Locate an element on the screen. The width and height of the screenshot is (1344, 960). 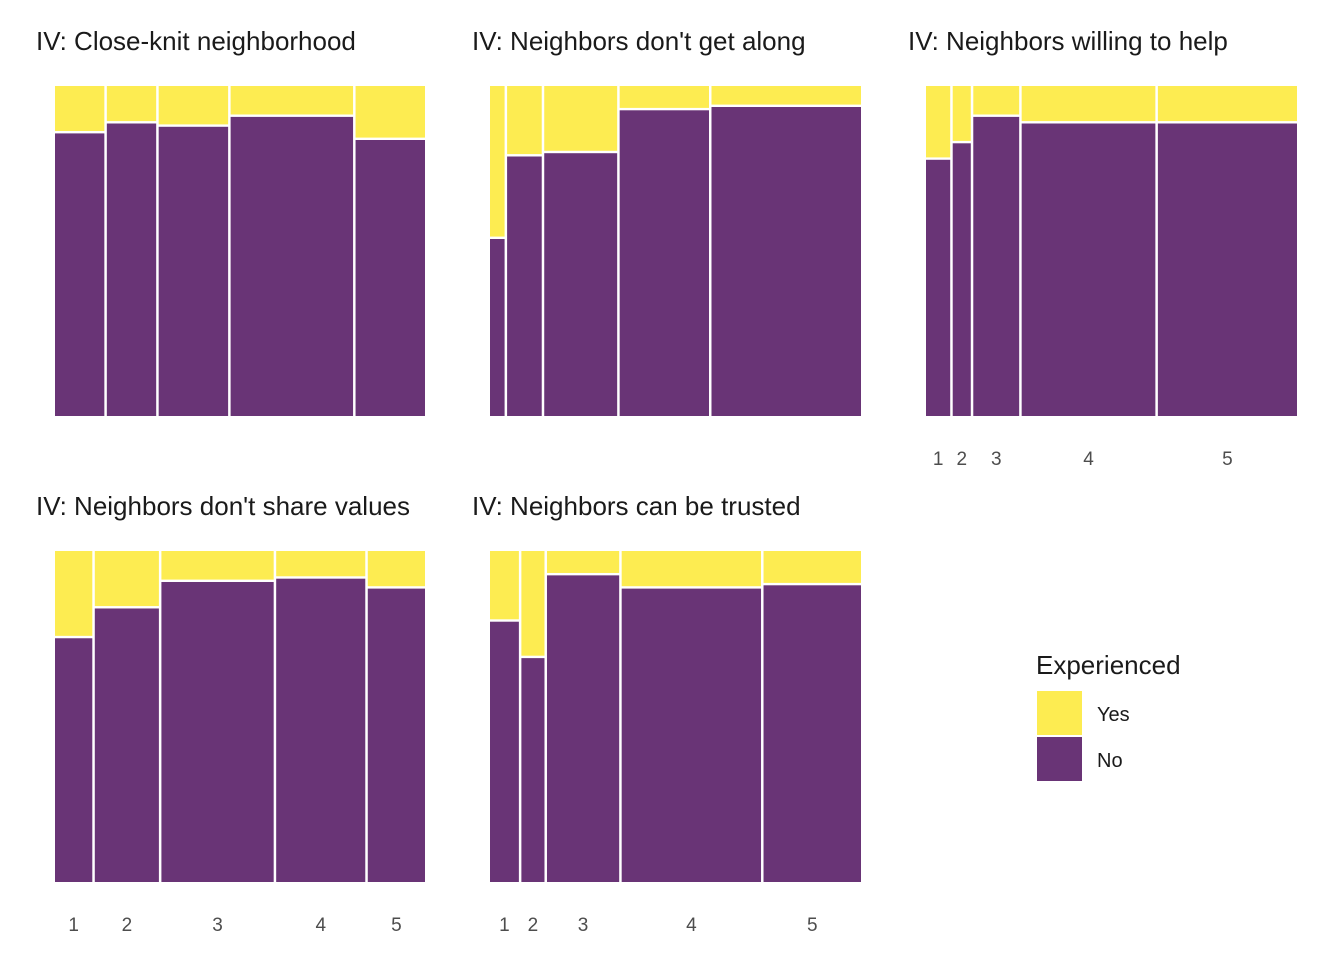
panel-title: IV: Neighbors willing to help is located at coordinates (1068, 41).